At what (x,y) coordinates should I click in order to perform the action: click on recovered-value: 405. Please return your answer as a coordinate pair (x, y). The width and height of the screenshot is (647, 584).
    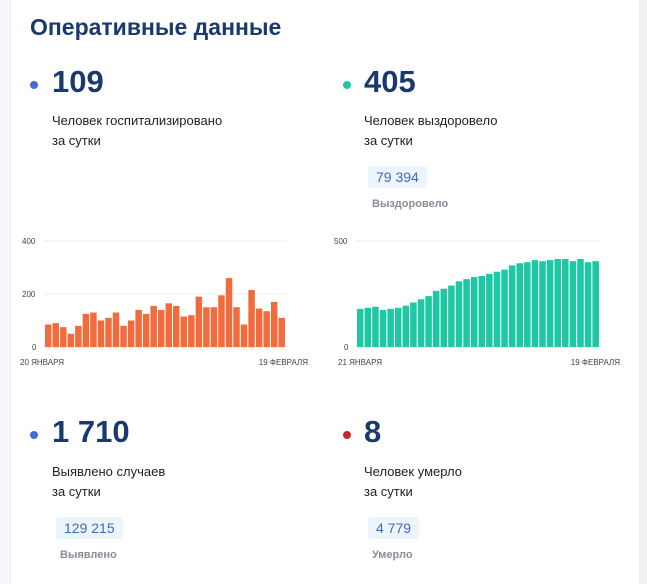
    Looking at the image, I should click on (390, 81).